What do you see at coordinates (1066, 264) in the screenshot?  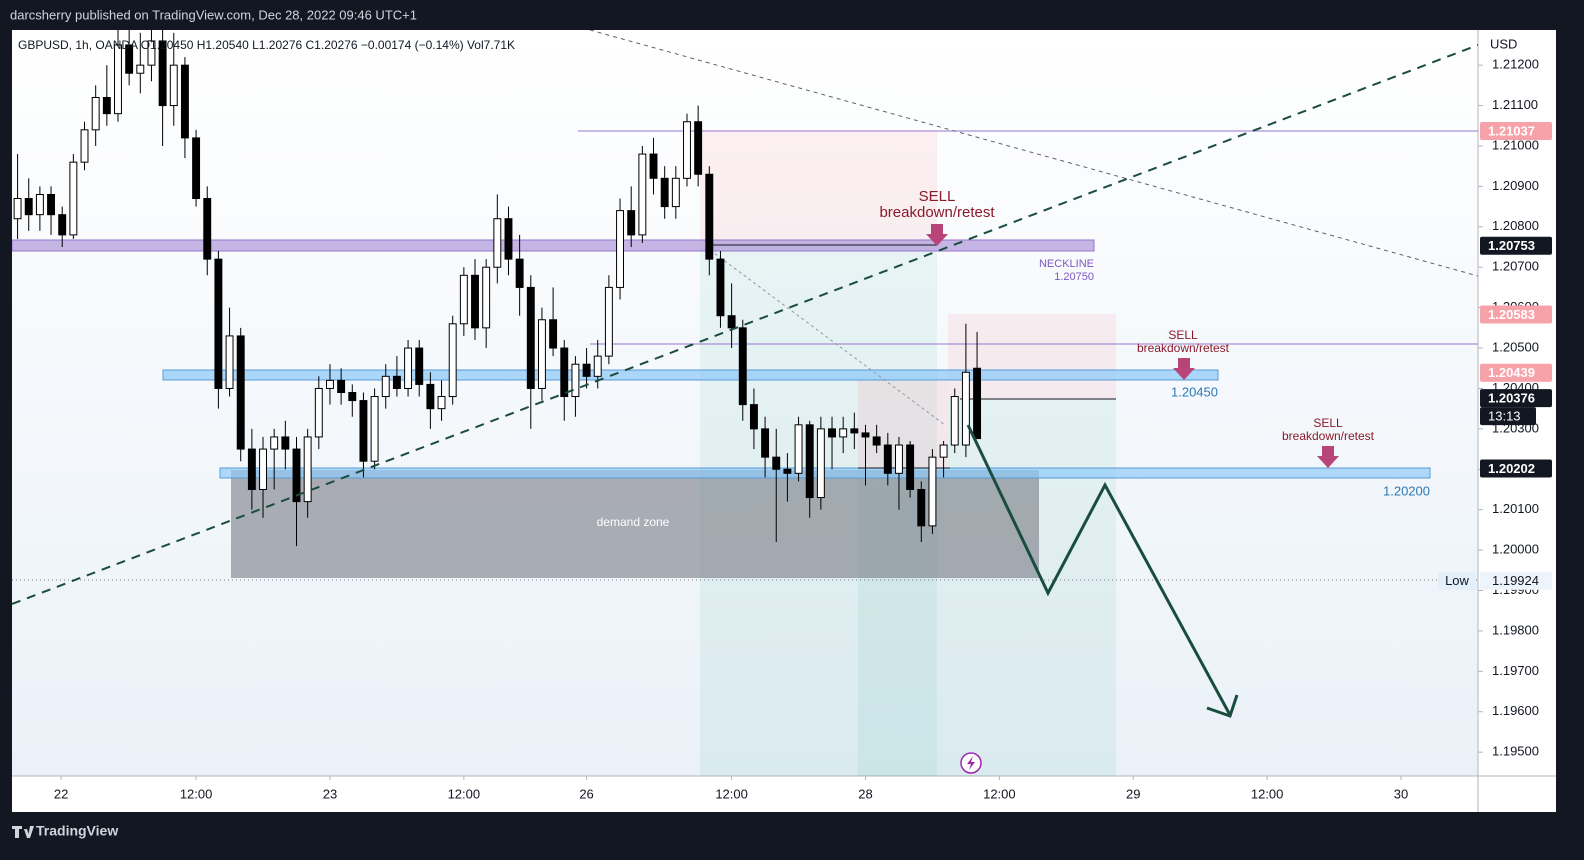 I see `annotation: NECKLINE` at bounding box center [1066, 264].